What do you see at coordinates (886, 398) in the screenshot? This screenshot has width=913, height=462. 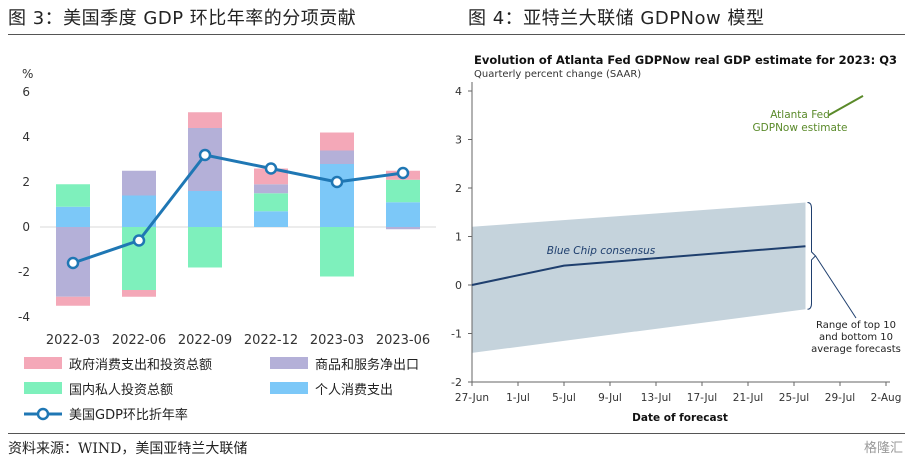 I see `x-tick-label: 2-Aug` at bounding box center [886, 398].